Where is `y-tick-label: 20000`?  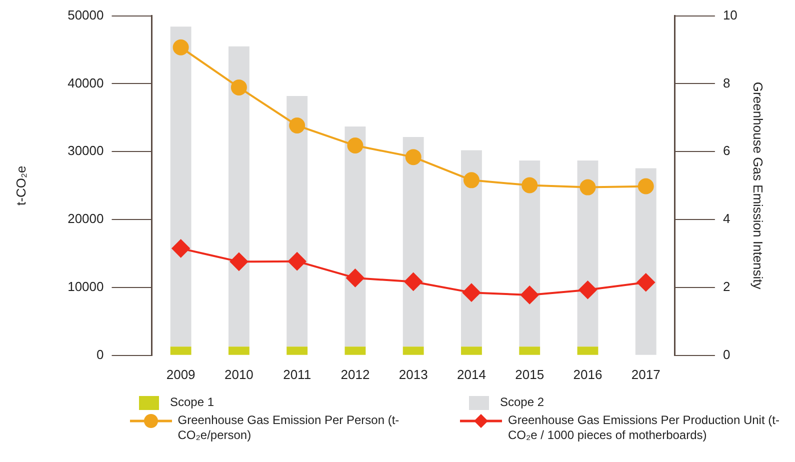 y-tick-label: 20000 is located at coordinates (86, 218).